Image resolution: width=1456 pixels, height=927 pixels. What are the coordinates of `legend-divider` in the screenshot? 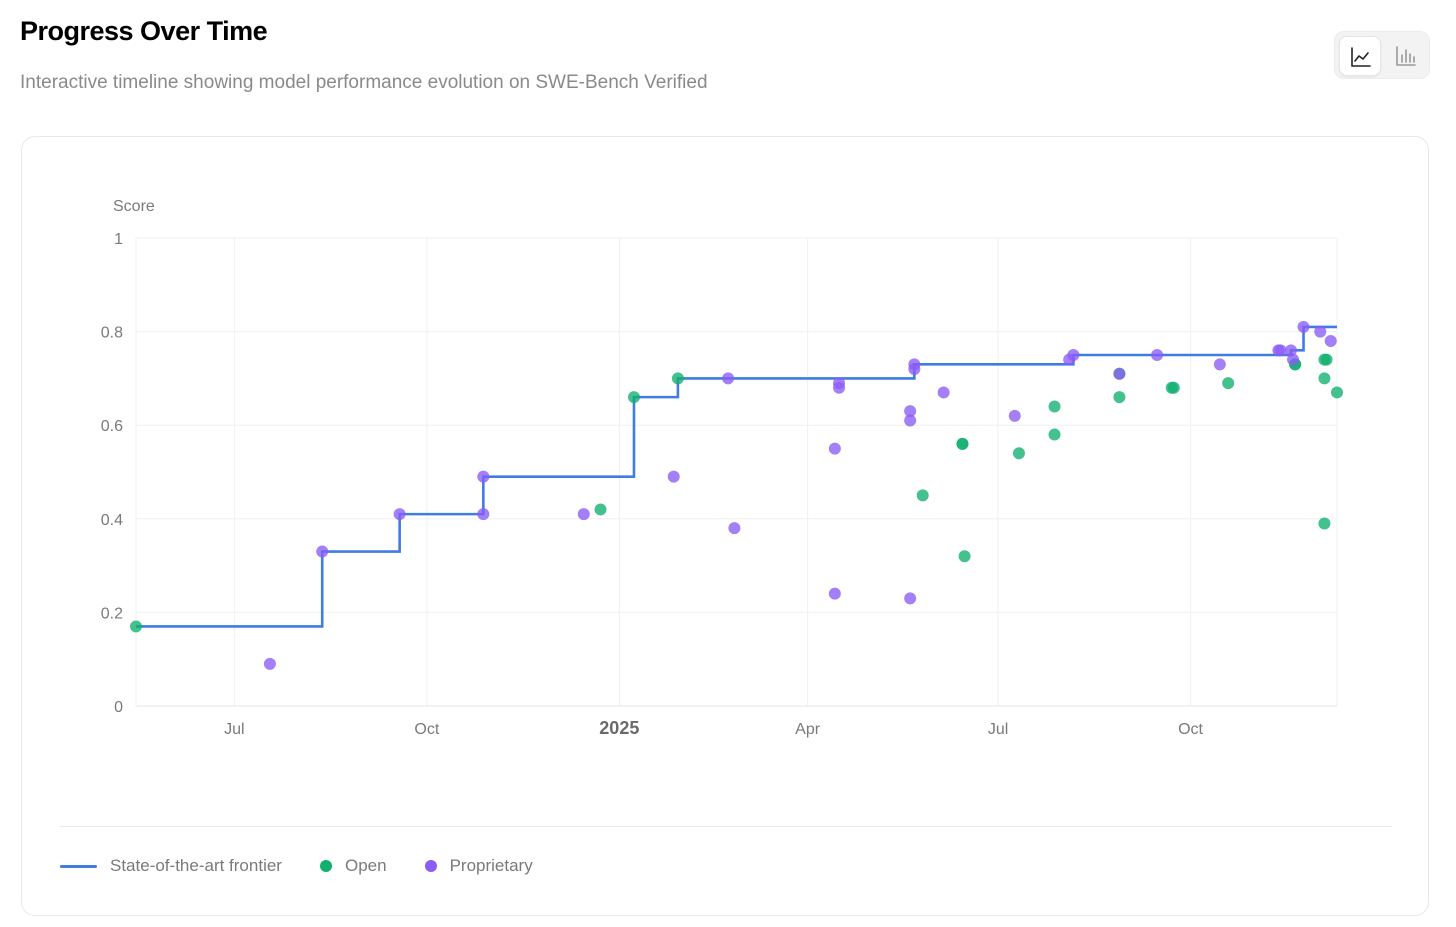 It's located at (726, 826).